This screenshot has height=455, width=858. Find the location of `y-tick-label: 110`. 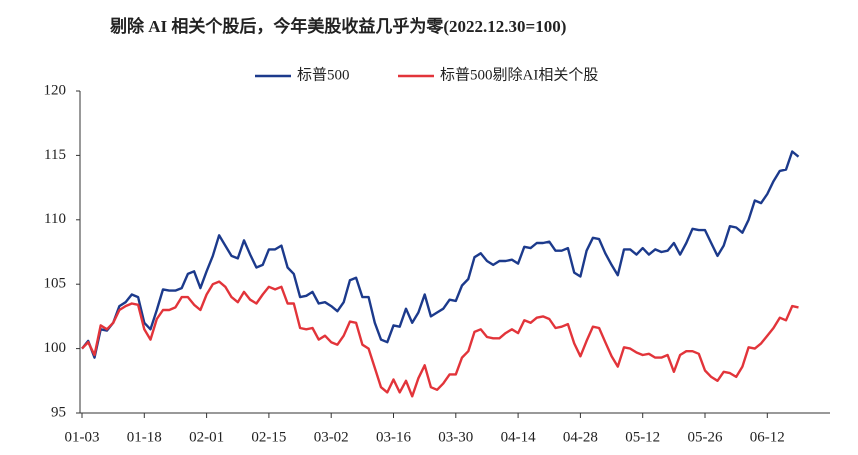

y-tick-label: 110 is located at coordinates (55, 219).